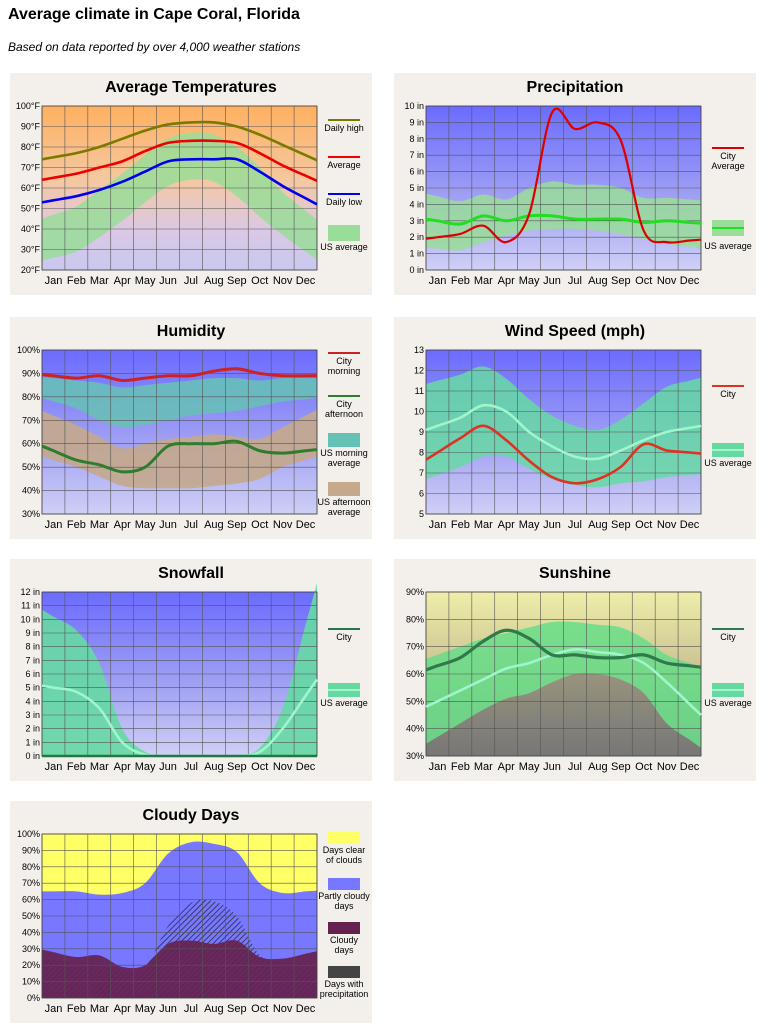 Image resolution: width=775 pixels, height=1035 pixels. I want to click on legend-label: US afternoon average, so click(343, 507).